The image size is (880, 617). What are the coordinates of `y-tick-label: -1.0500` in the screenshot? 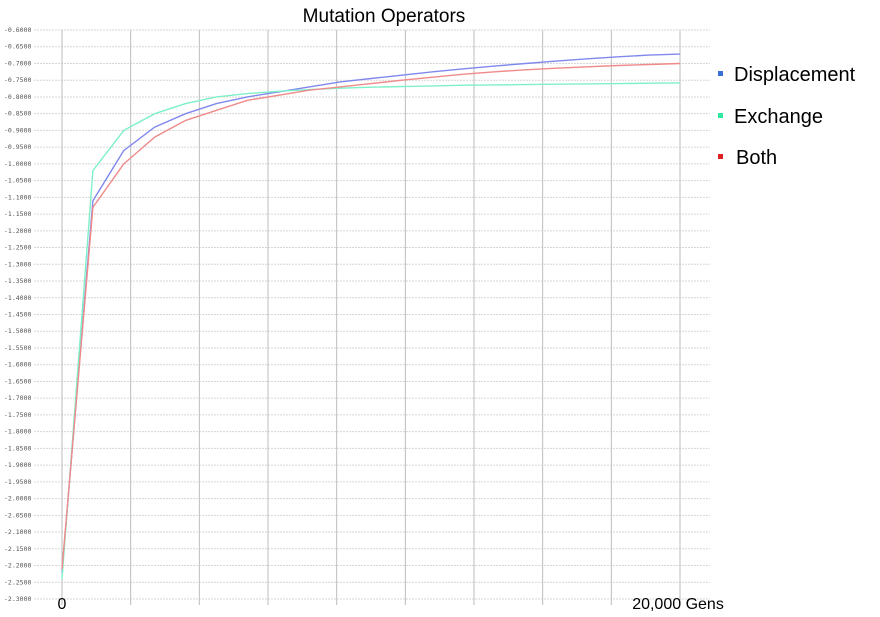 It's located at (17, 181).